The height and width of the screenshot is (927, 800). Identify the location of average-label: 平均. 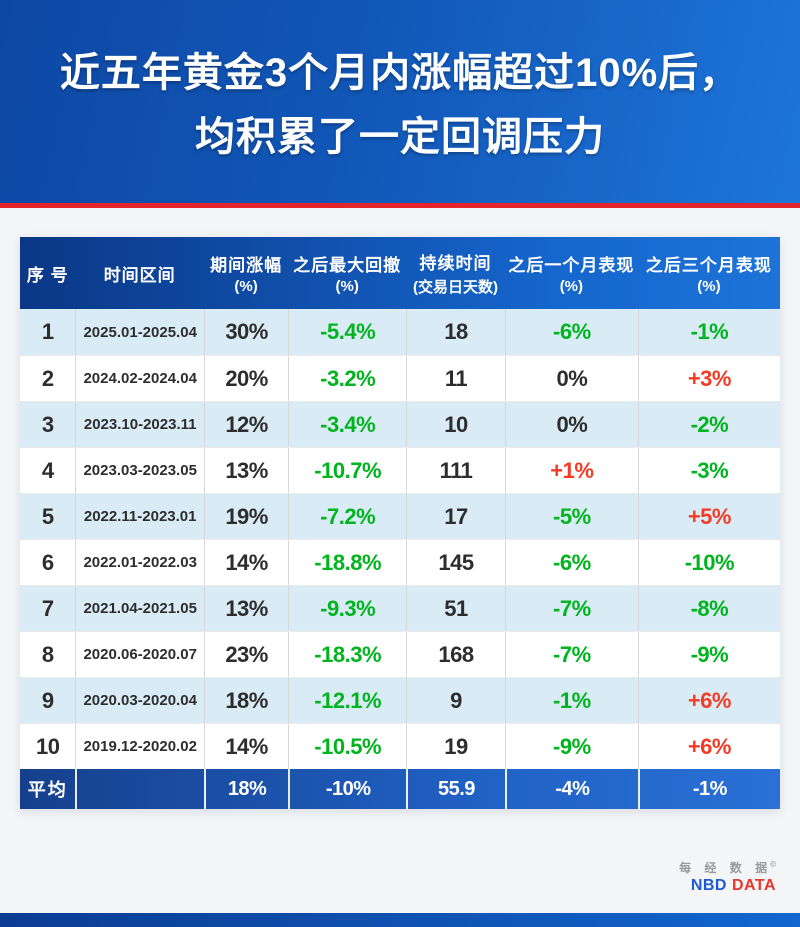
(47, 790).